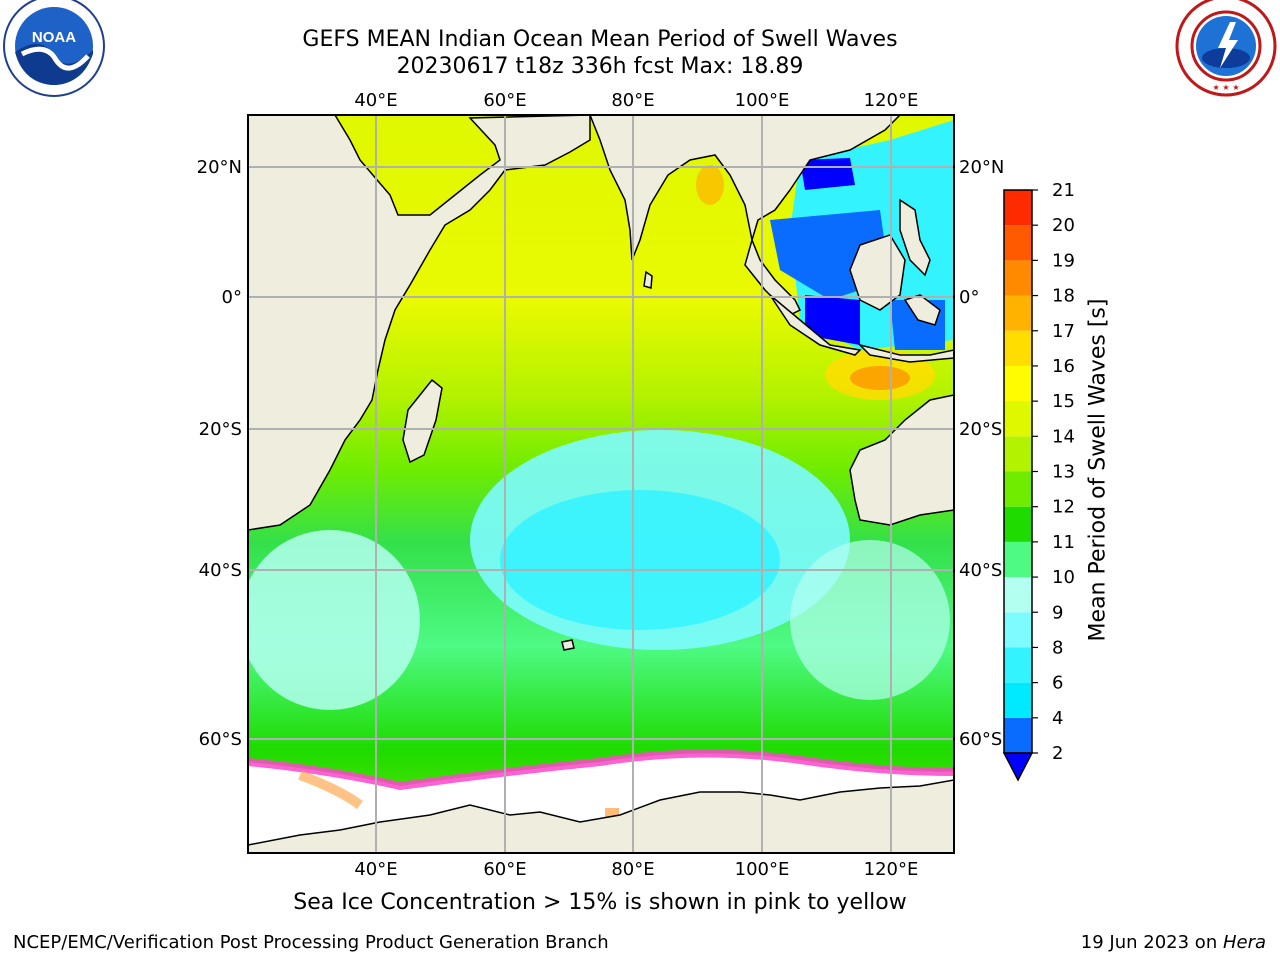 The image size is (1280, 960). Describe the element at coordinates (1244, 942) in the screenshot. I see `footer-host: Hera` at that location.